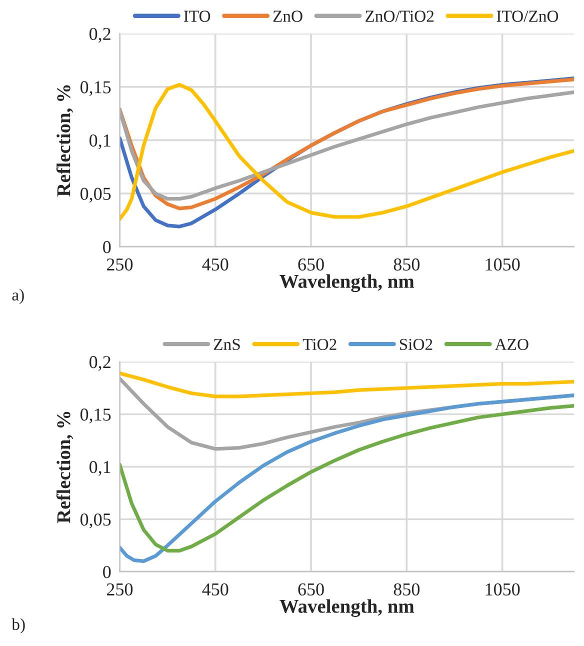 The height and width of the screenshot is (646, 584). Describe the element at coordinates (319, 344) in the screenshot. I see `legend-label: TiO2` at that location.